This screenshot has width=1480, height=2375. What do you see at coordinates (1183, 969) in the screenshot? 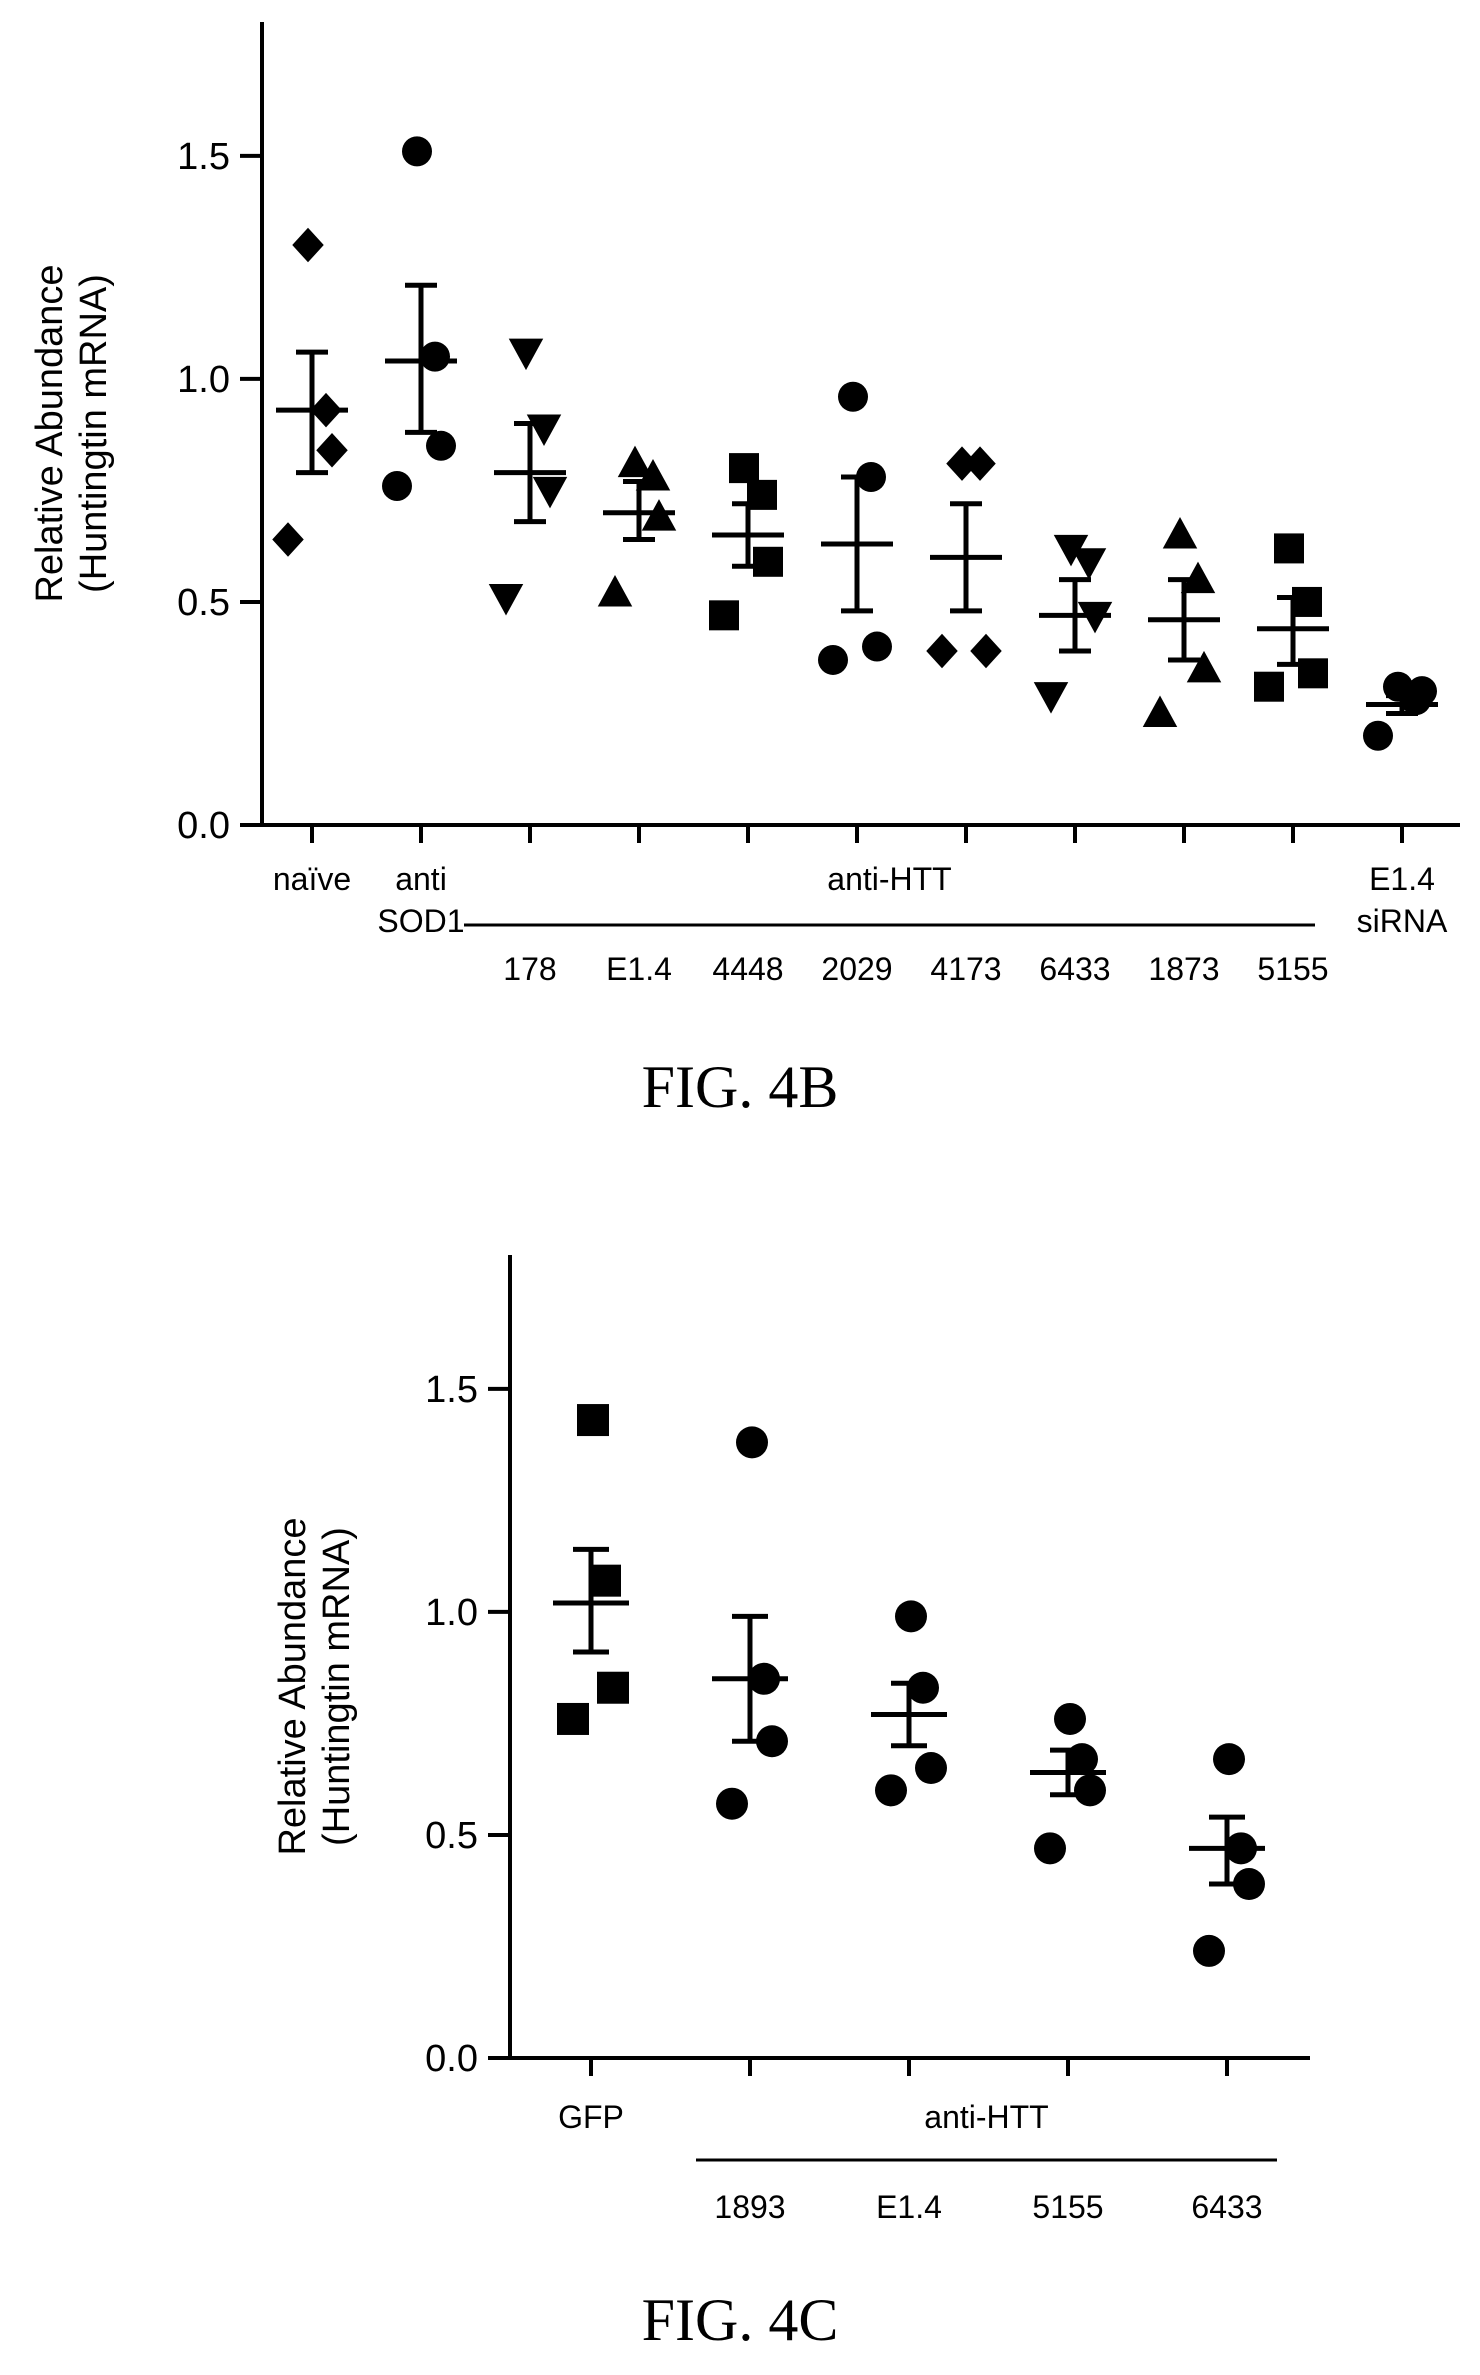
I see `category-label: 1873` at bounding box center [1183, 969].